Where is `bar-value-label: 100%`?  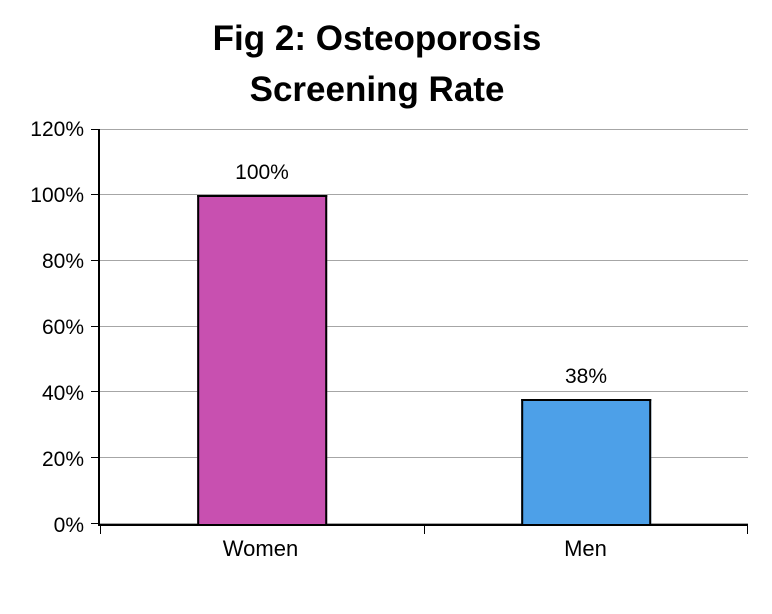 bar-value-label: 100% is located at coordinates (262, 173).